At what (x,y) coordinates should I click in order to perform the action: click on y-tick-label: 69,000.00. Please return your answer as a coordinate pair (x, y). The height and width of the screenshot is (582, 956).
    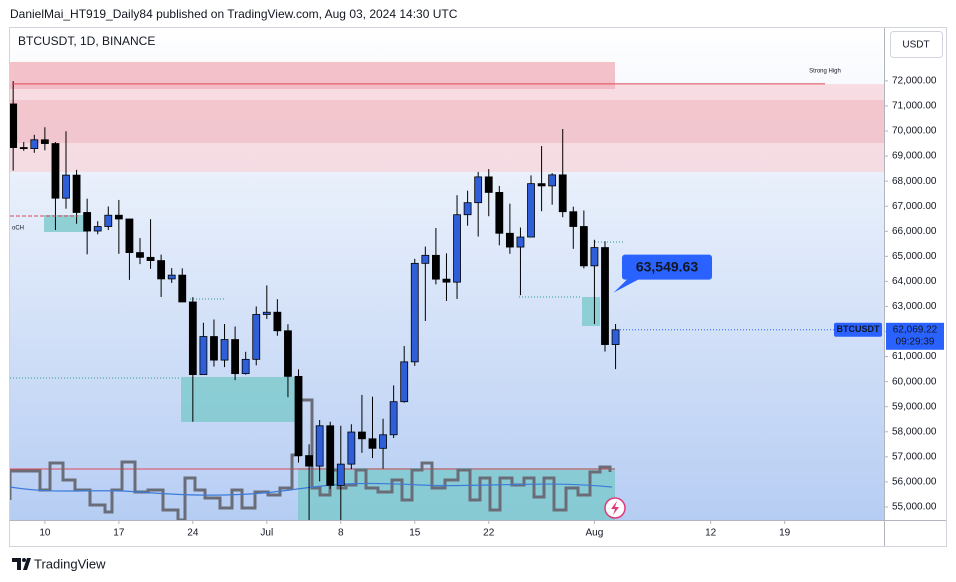
    Looking at the image, I should click on (914, 156).